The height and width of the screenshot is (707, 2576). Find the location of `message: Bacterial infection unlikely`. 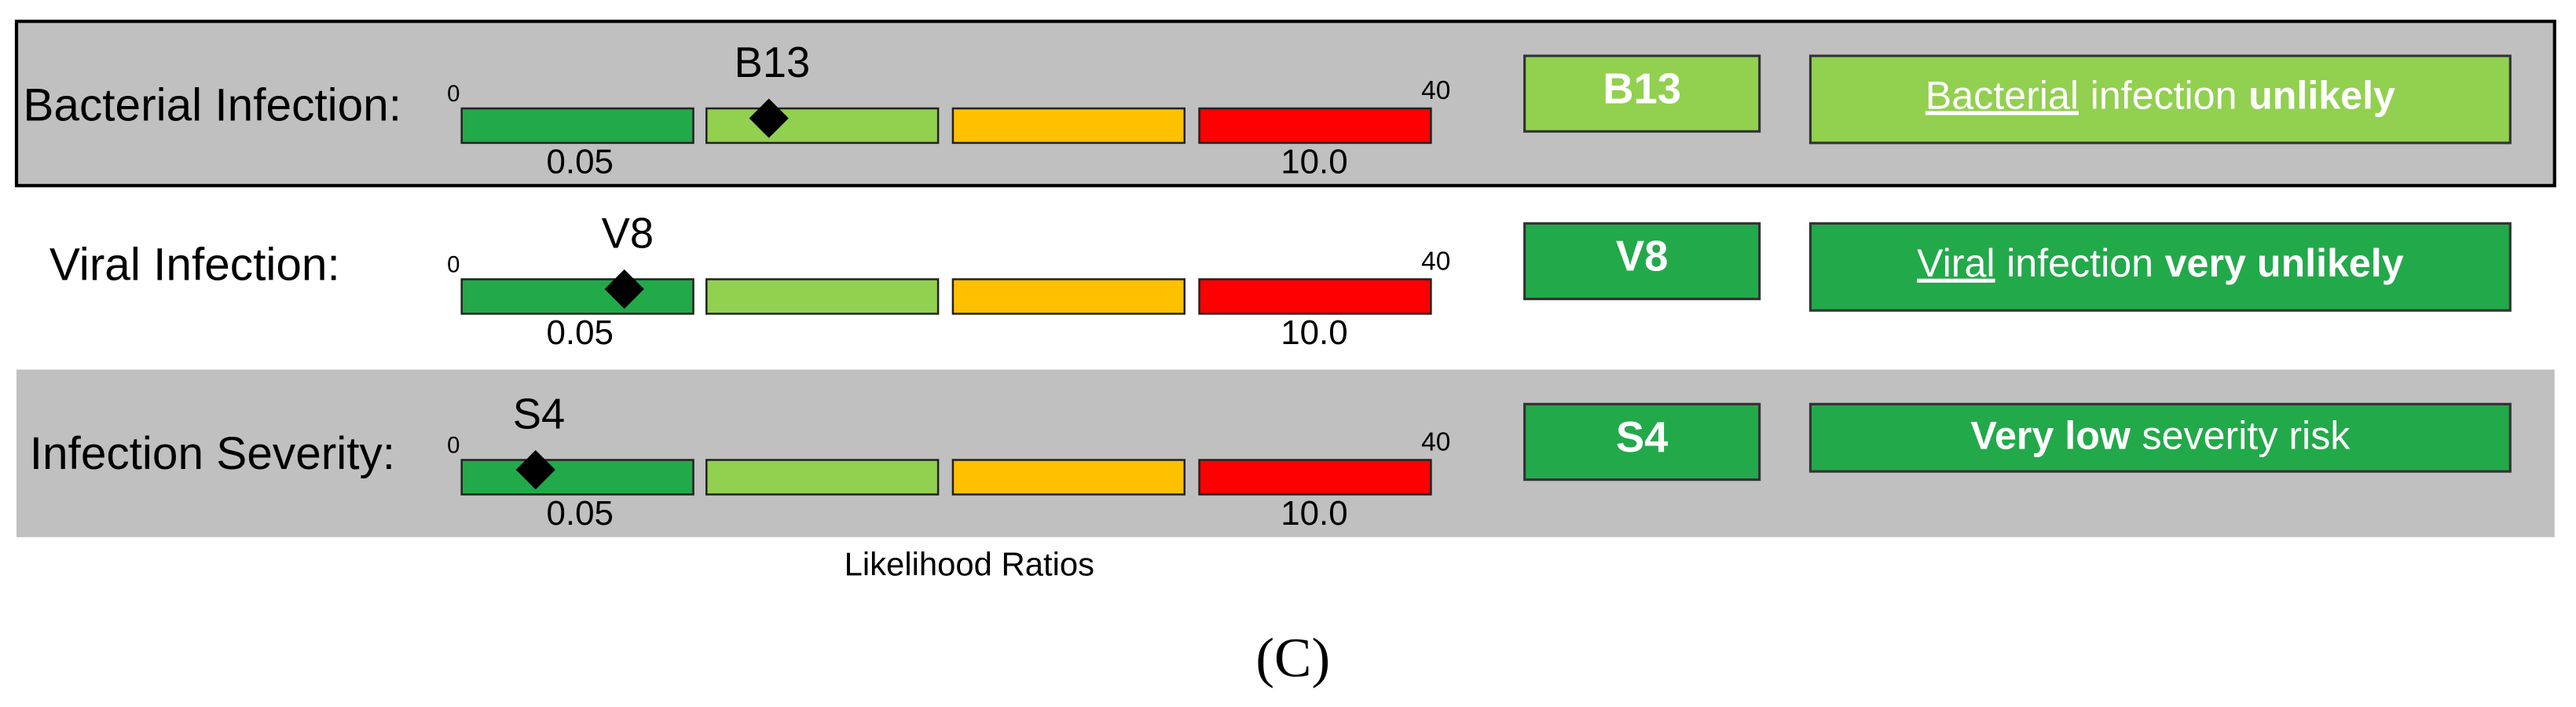

message: Bacterial infection unlikely is located at coordinates (2160, 96).